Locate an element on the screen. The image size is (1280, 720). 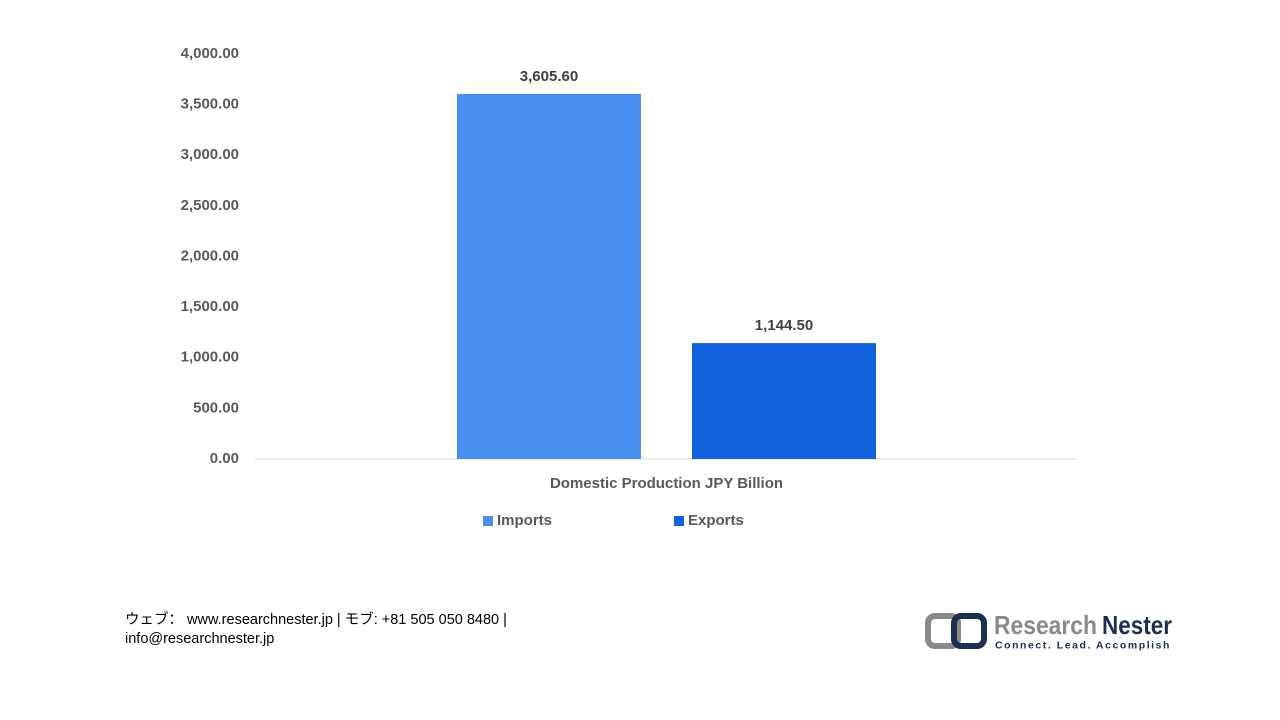
logo-name: Nester is located at coordinates (1137, 625).